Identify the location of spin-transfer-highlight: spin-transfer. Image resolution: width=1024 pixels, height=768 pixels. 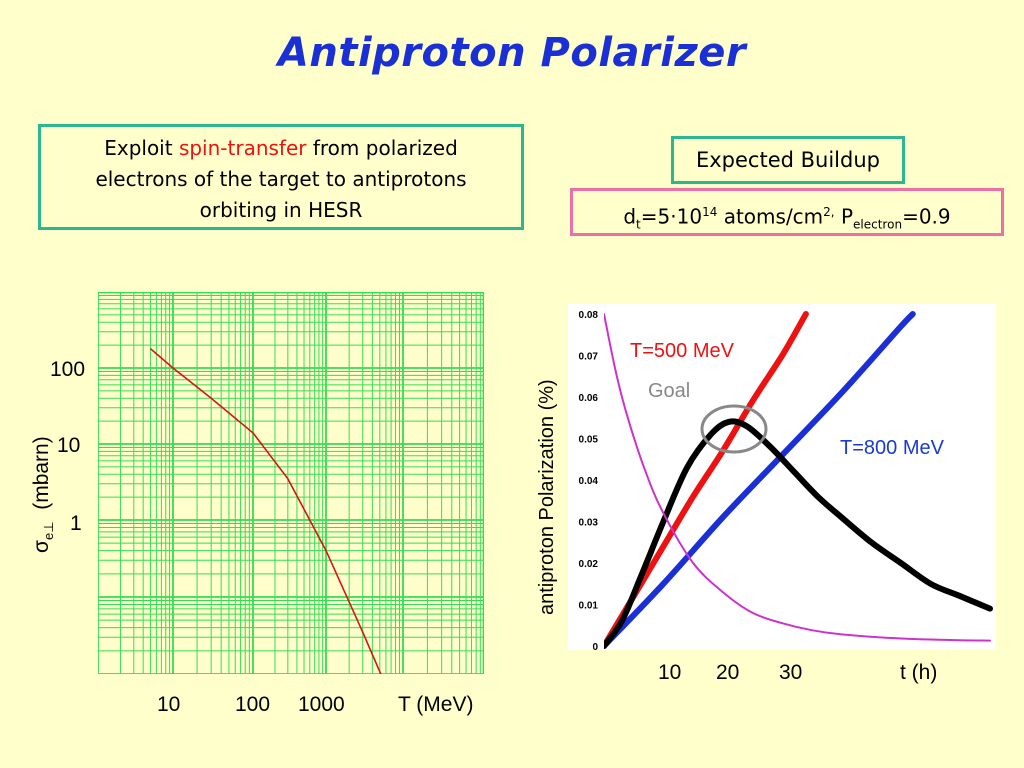
(242, 148).